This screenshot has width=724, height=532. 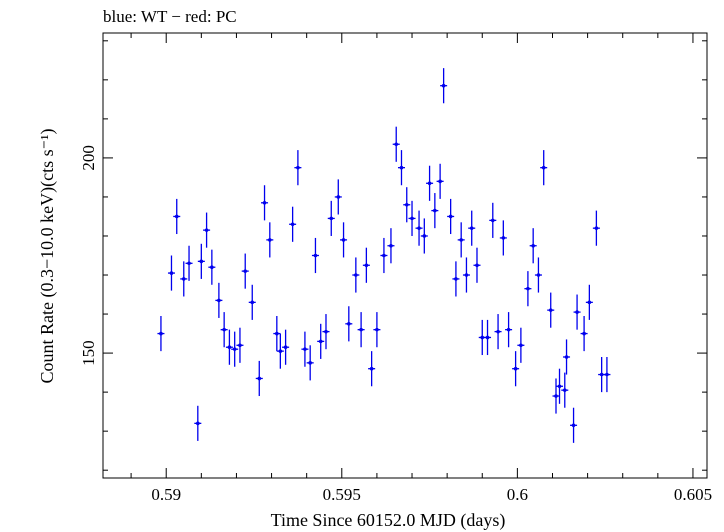 What do you see at coordinates (88, 353) in the screenshot?
I see `y-tick-label: 150` at bounding box center [88, 353].